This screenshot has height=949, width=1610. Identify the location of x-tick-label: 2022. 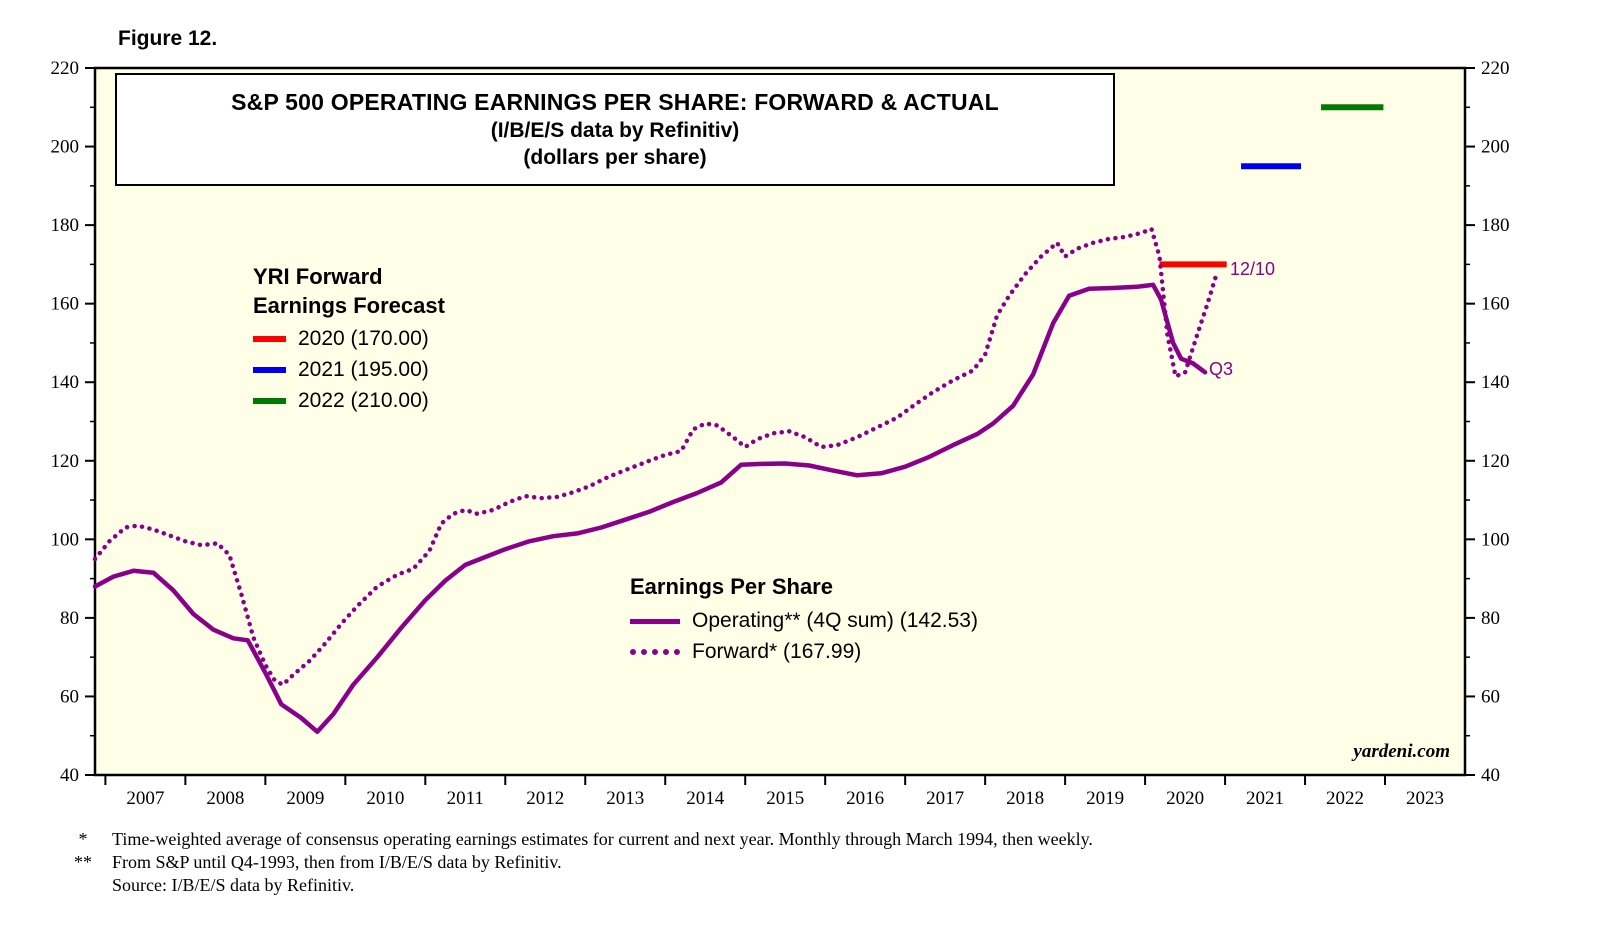
(1345, 798).